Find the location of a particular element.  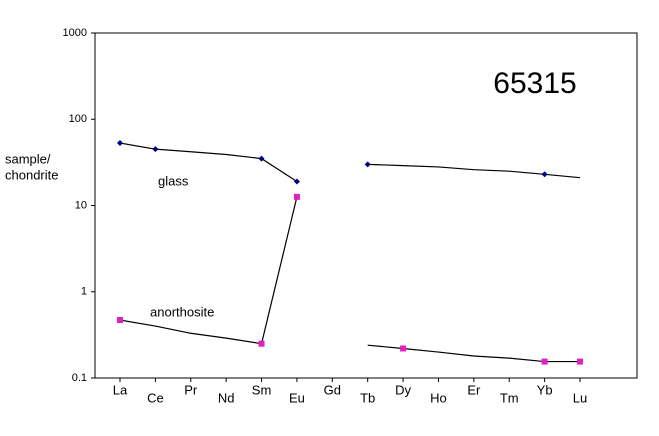

x-tick-label: Ho is located at coordinates (438, 397).